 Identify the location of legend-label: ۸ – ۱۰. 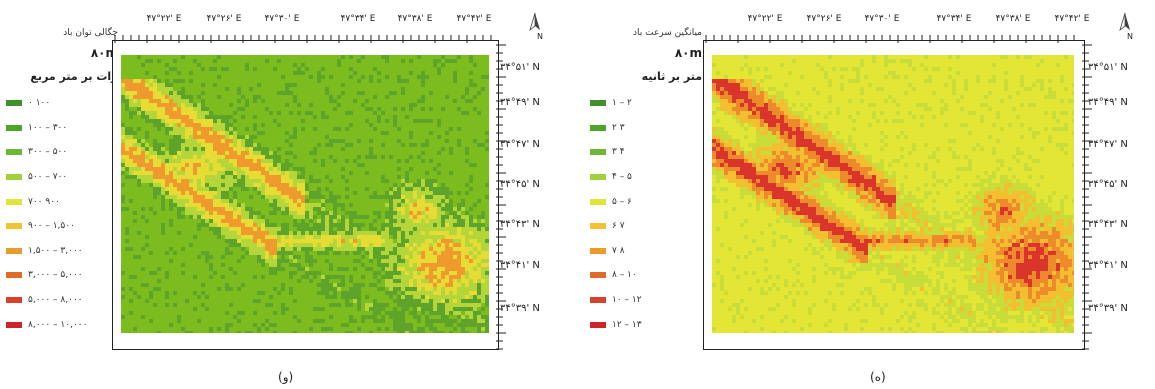
(624, 275).